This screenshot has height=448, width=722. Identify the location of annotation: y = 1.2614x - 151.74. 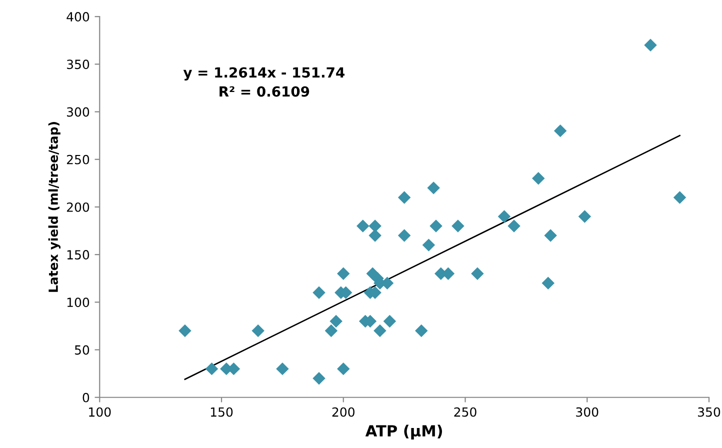
(264, 73).